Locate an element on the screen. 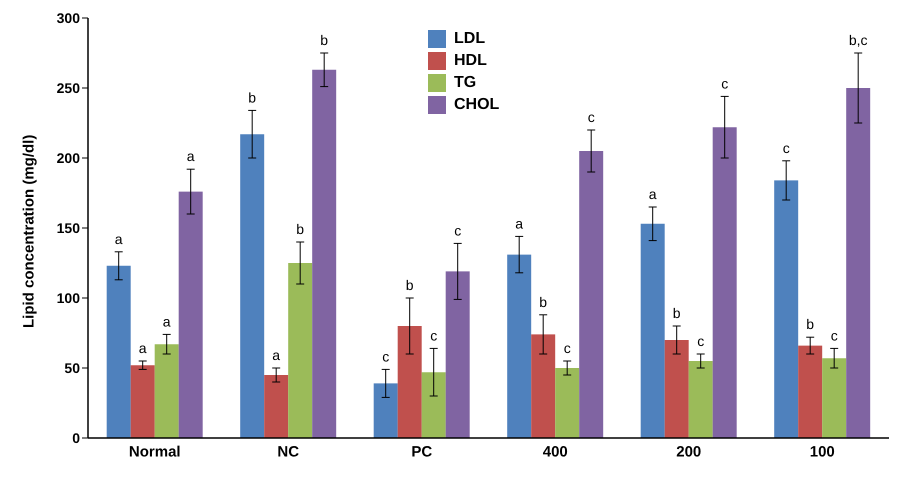 The height and width of the screenshot is (488, 907). legend-label: HDL is located at coordinates (470, 61).